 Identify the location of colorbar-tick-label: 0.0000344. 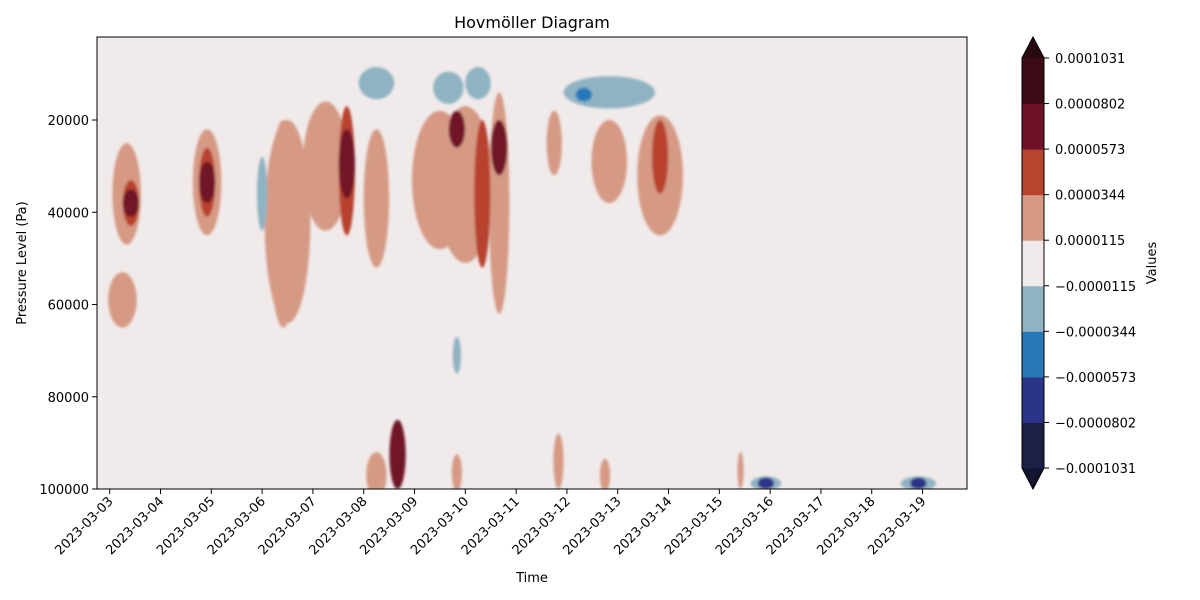
(1090, 196).